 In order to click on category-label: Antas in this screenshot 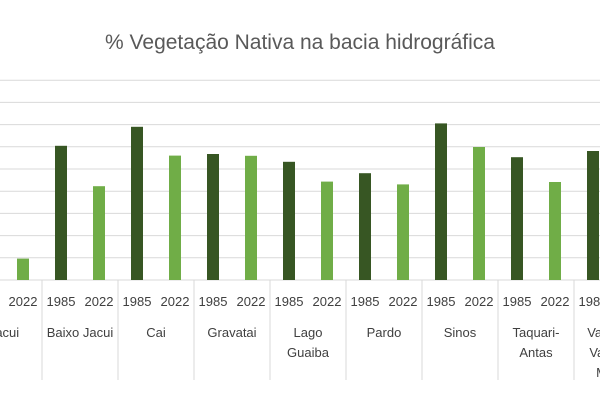, I will do `click(536, 352)`.